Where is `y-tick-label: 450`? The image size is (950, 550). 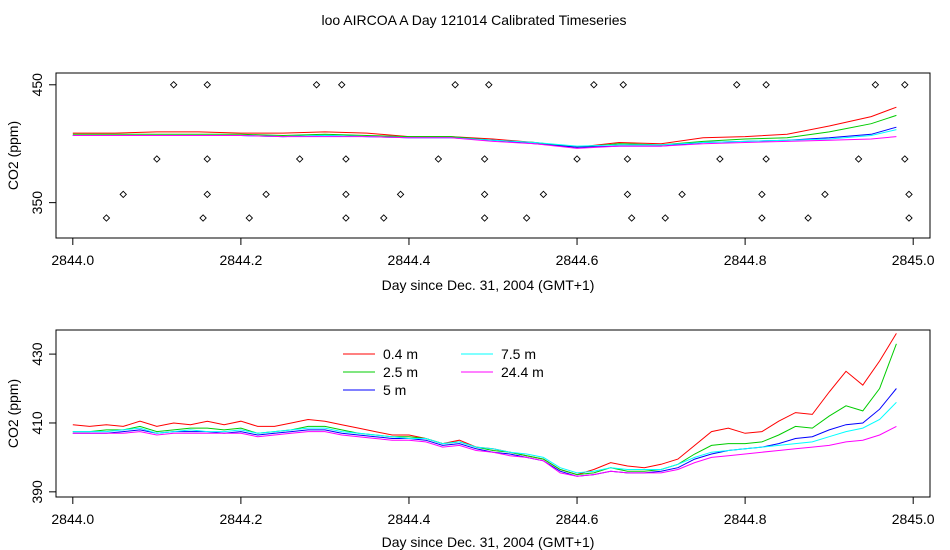
y-tick-label: 450 is located at coordinates (37, 85).